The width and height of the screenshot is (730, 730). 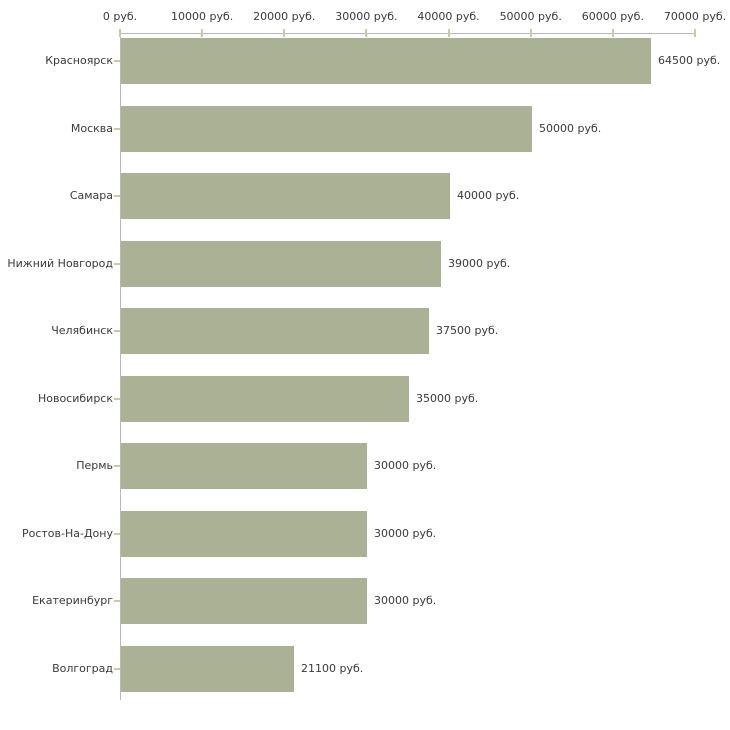 What do you see at coordinates (689, 60) in the screenshot?
I see `value-label: 64500 руб.` at bounding box center [689, 60].